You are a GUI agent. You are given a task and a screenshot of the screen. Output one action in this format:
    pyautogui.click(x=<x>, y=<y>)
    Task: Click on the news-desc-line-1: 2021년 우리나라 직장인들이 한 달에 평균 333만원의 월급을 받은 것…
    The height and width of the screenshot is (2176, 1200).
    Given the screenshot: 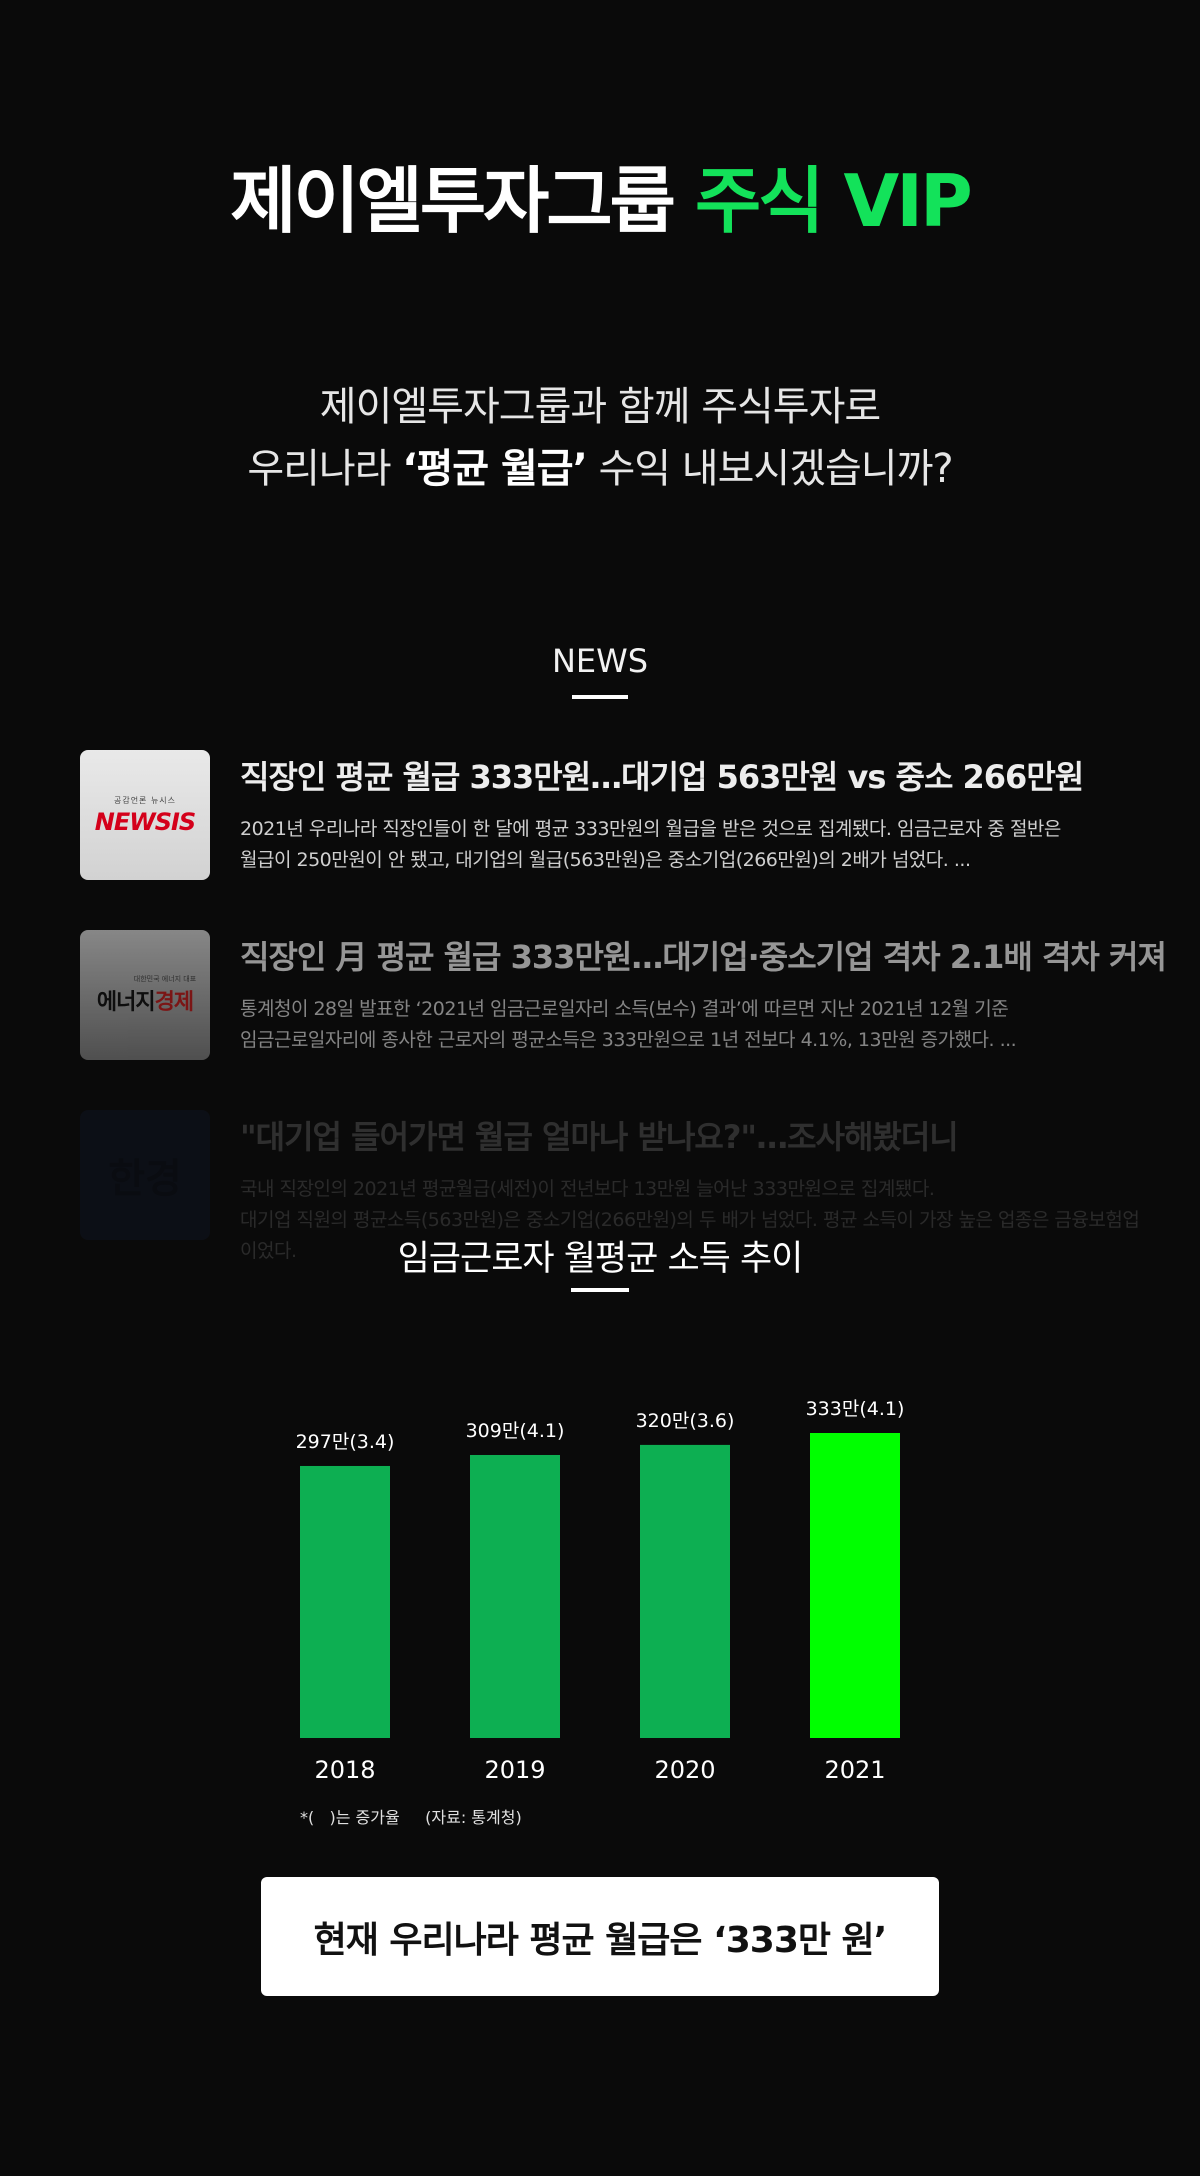 What is the action you would take?
    pyautogui.click(x=650, y=829)
    